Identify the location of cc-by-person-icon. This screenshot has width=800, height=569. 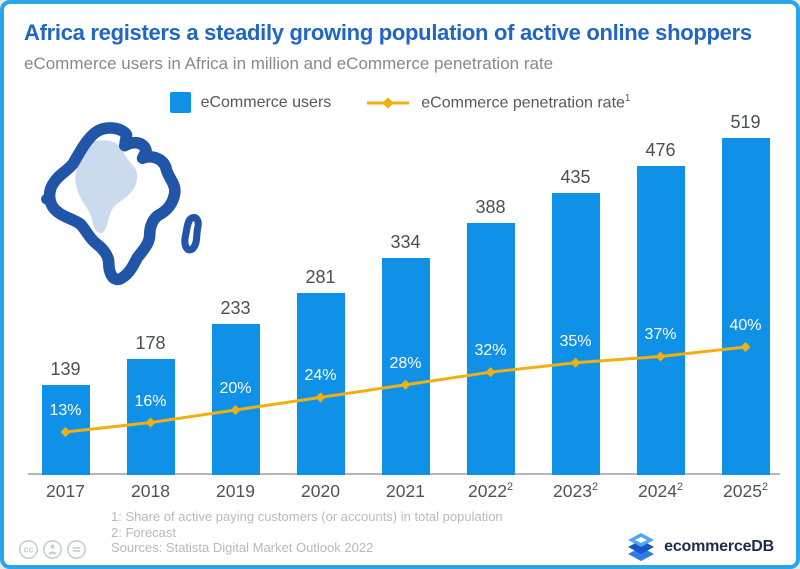
(52, 549).